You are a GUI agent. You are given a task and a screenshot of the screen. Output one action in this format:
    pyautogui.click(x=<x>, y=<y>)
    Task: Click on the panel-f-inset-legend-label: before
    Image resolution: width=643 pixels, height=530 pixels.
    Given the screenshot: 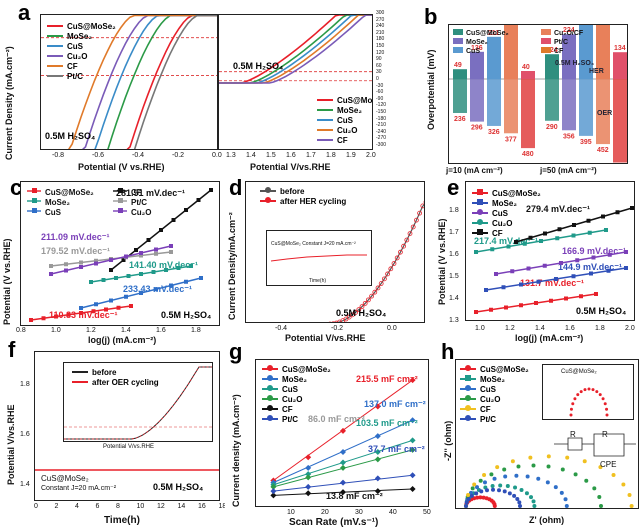 What is the action you would take?
    pyautogui.click(x=104, y=372)
    